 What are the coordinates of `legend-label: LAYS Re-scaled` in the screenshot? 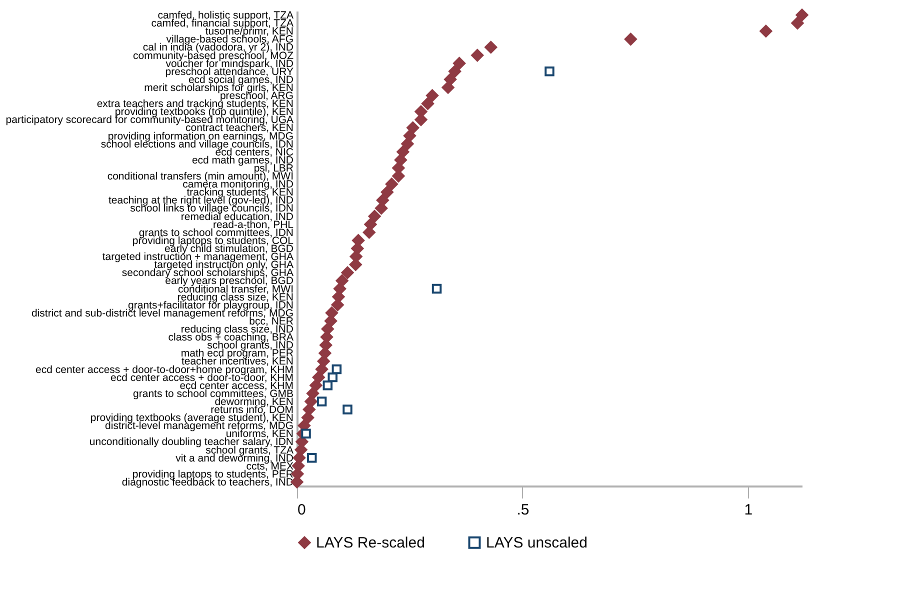 It's located at (370, 543).